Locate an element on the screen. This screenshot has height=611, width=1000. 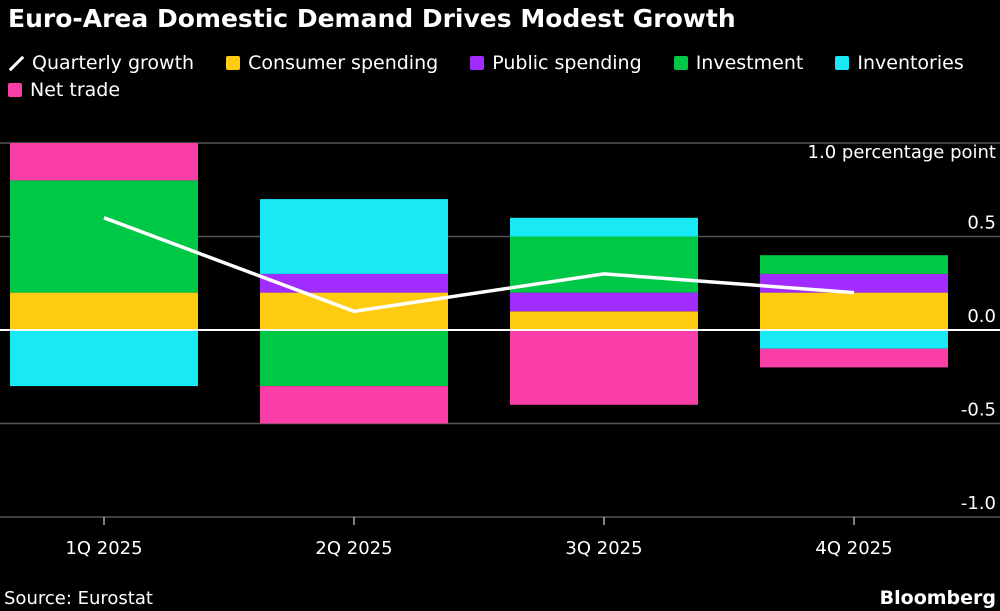
y-tick-label: -0.5 is located at coordinates (978, 410).